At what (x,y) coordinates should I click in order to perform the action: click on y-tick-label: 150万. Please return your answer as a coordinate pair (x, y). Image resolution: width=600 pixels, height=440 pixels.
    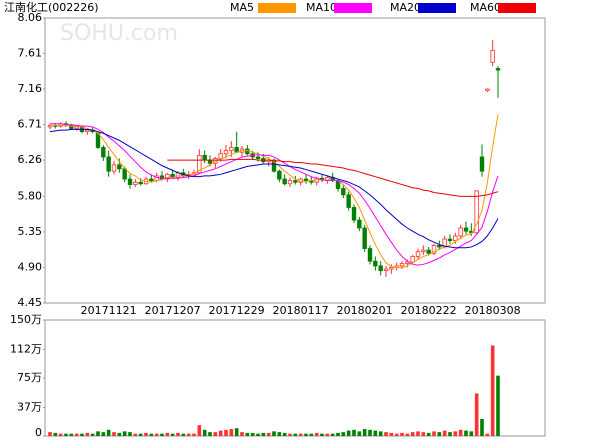
    Looking at the image, I should click on (26, 319).